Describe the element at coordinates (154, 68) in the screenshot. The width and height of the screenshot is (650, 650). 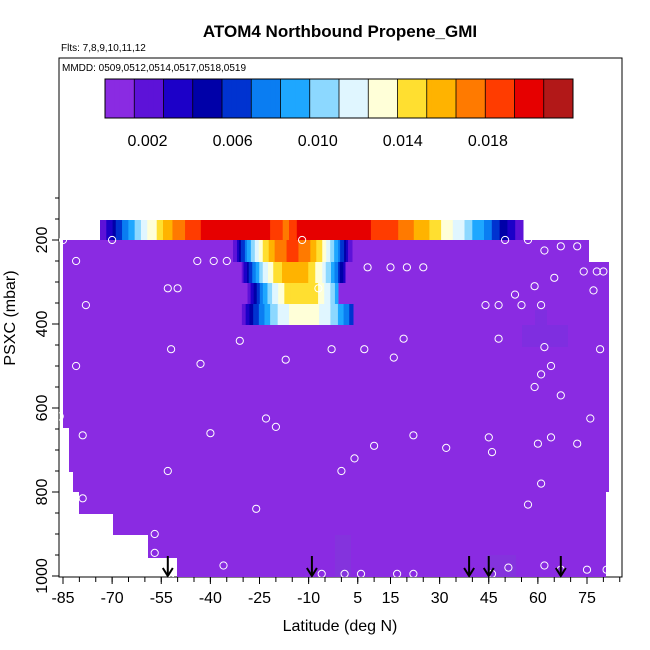
I see `dates-subtitle: MMDD: 0509,0512,0514,0517,0518,0519` at that location.